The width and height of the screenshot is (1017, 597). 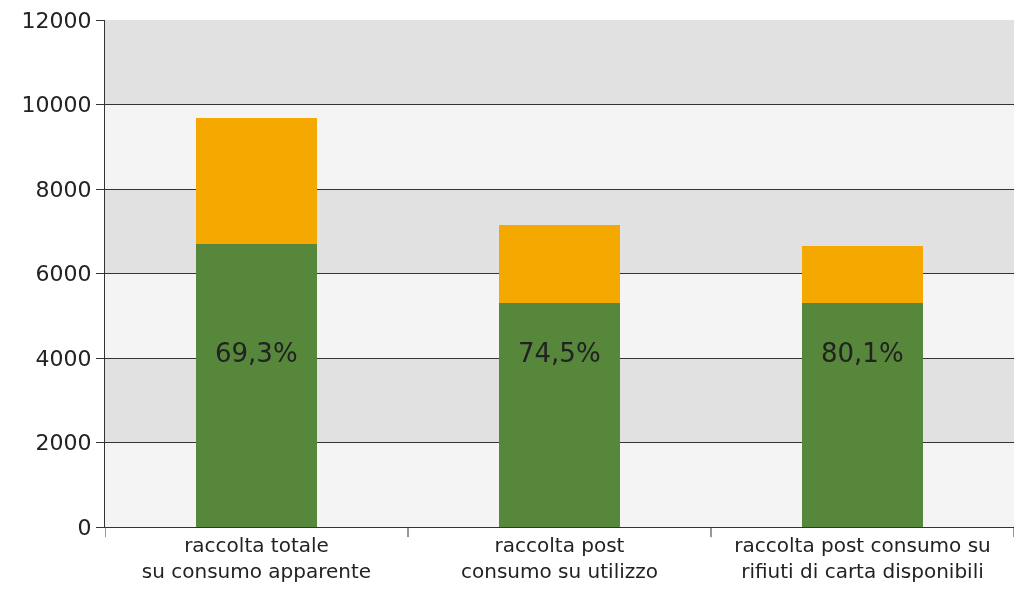 What do you see at coordinates (862, 558) in the screenshot?
I see `x-tick-label: raccolta post consumo su rifiuti di carta disponibili` at bounding box center [862, 558].